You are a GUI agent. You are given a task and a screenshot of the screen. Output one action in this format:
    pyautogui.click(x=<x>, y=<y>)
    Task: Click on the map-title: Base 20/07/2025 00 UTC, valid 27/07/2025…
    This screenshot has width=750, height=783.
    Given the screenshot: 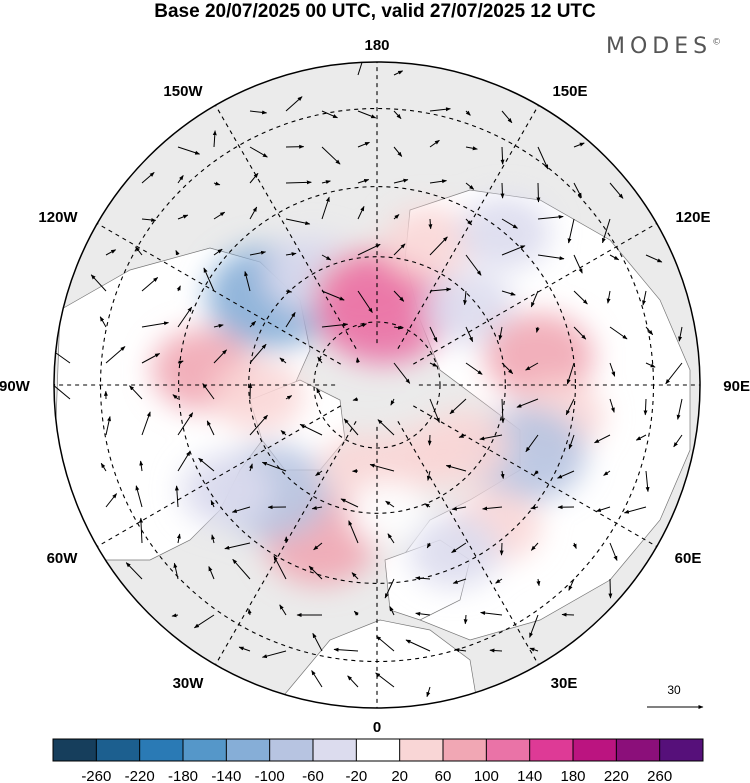 What is the action you would take?
    pyautogui.click(x=375, y=11)
    